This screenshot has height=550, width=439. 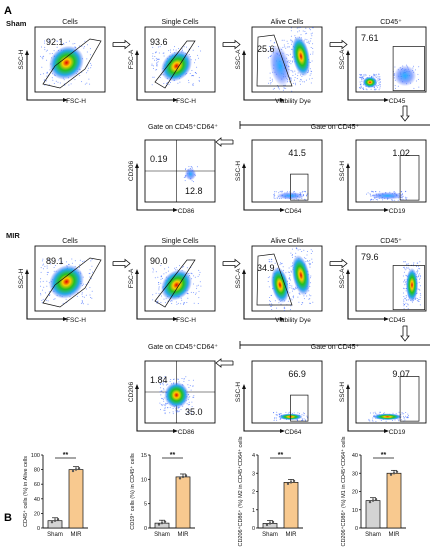 I want to click on panel-b-letter: B, so click(x=8, y=518).